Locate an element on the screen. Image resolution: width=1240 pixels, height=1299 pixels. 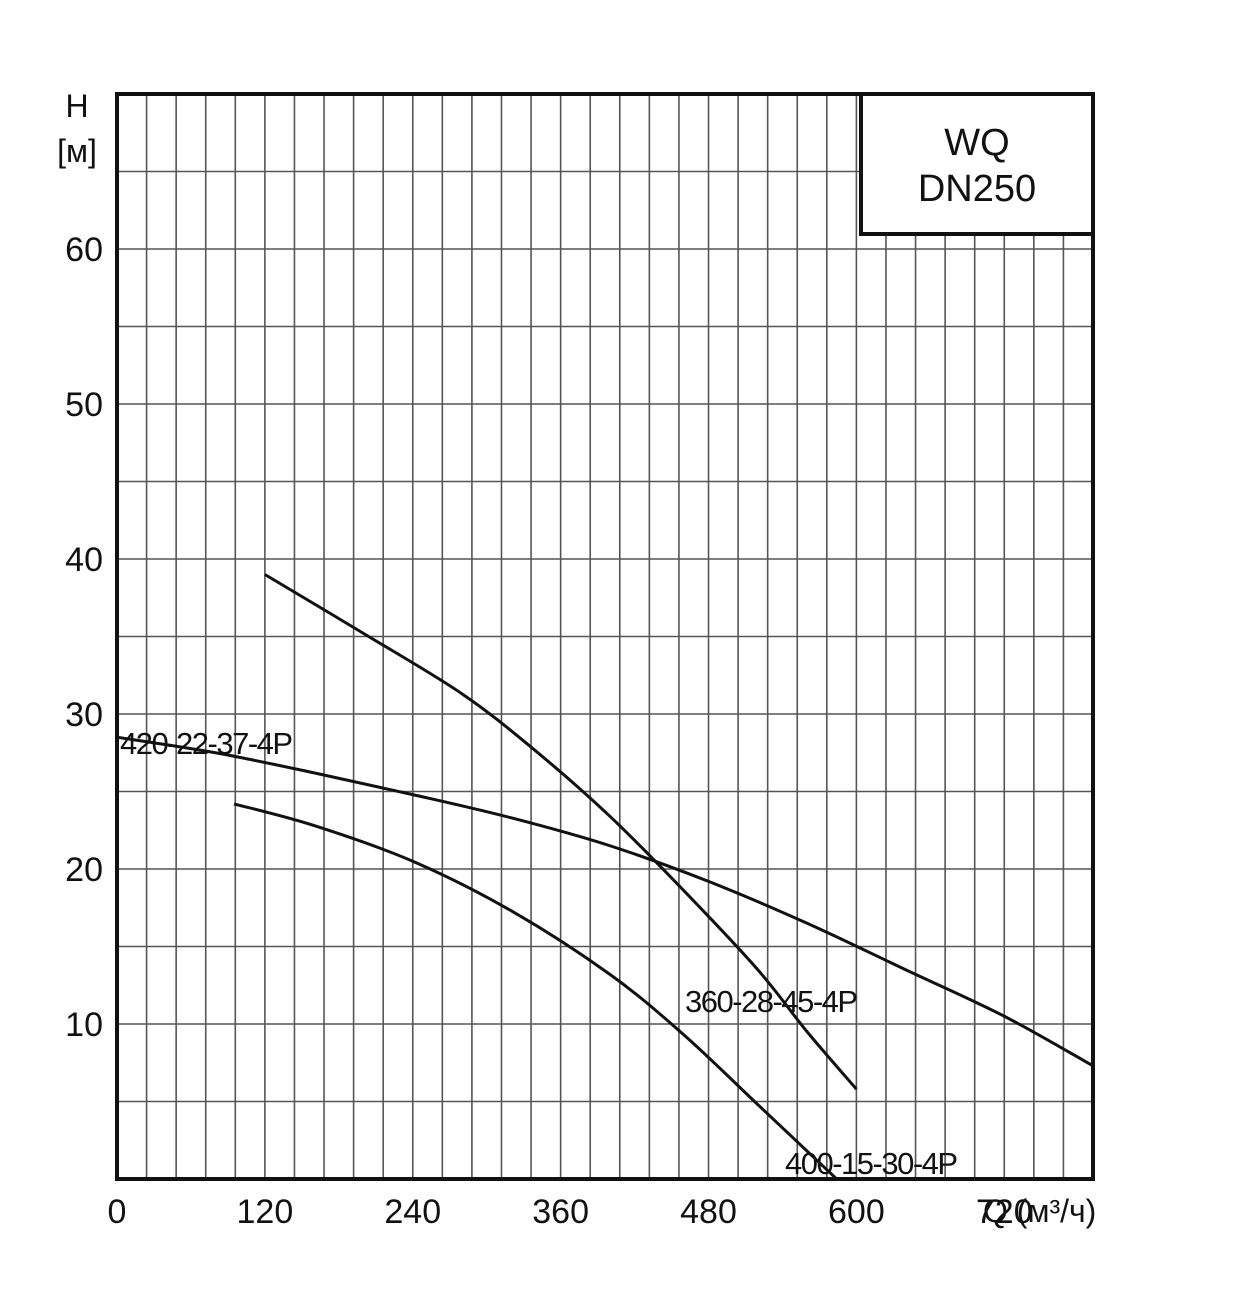
x-tick-label: 600 is located at coordinates (856, 1212).